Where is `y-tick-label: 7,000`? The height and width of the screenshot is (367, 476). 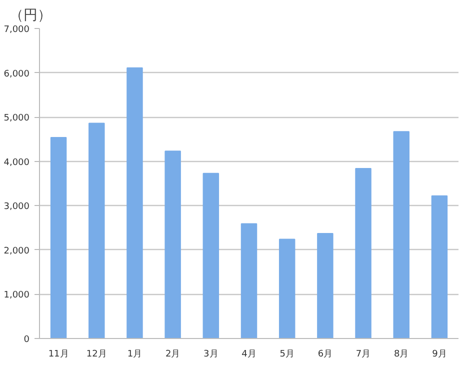
y-tick-label: 7,000 is located at coordinates (17, 30).